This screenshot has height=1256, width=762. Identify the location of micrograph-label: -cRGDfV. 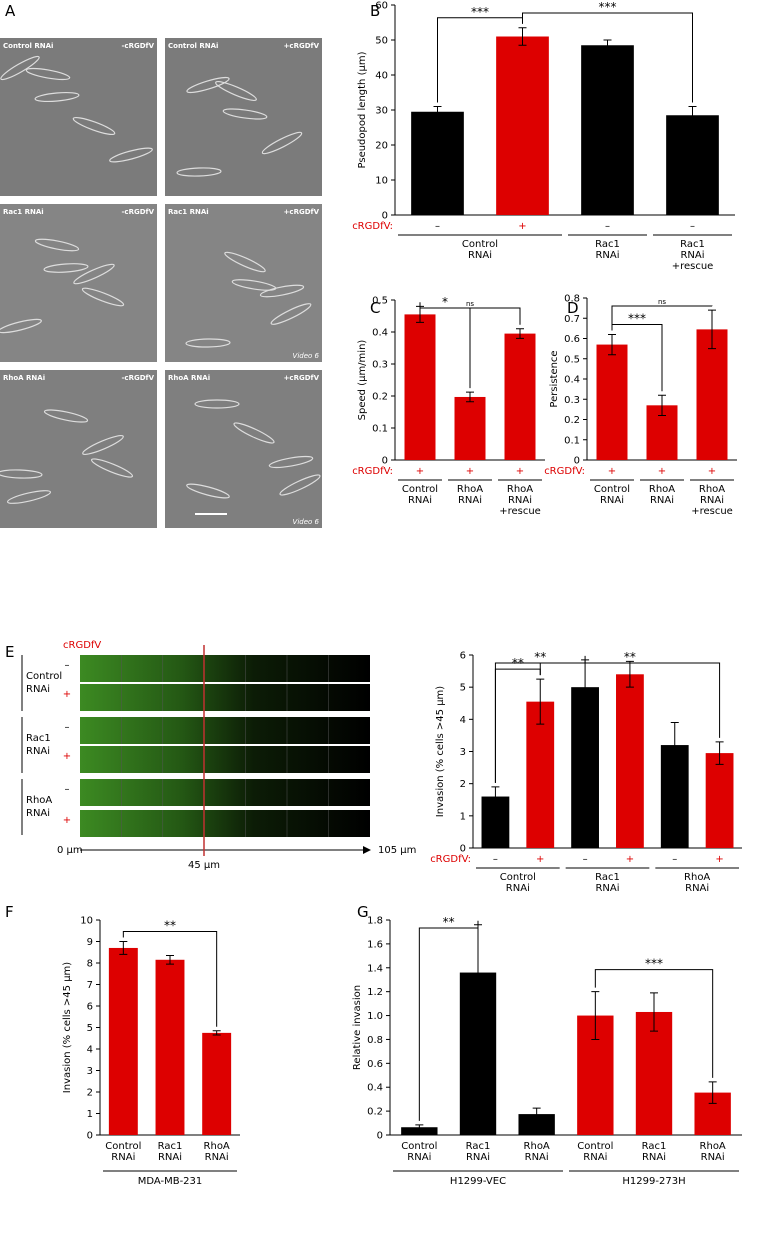
(138, 378).